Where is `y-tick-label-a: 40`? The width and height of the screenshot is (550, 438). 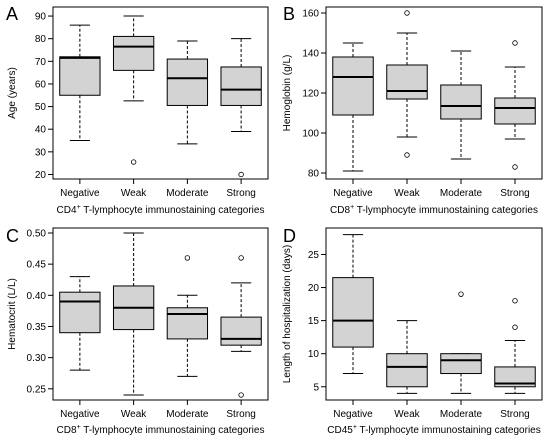 y-tick-label-a: 40 is located at coordinates (41, 130).